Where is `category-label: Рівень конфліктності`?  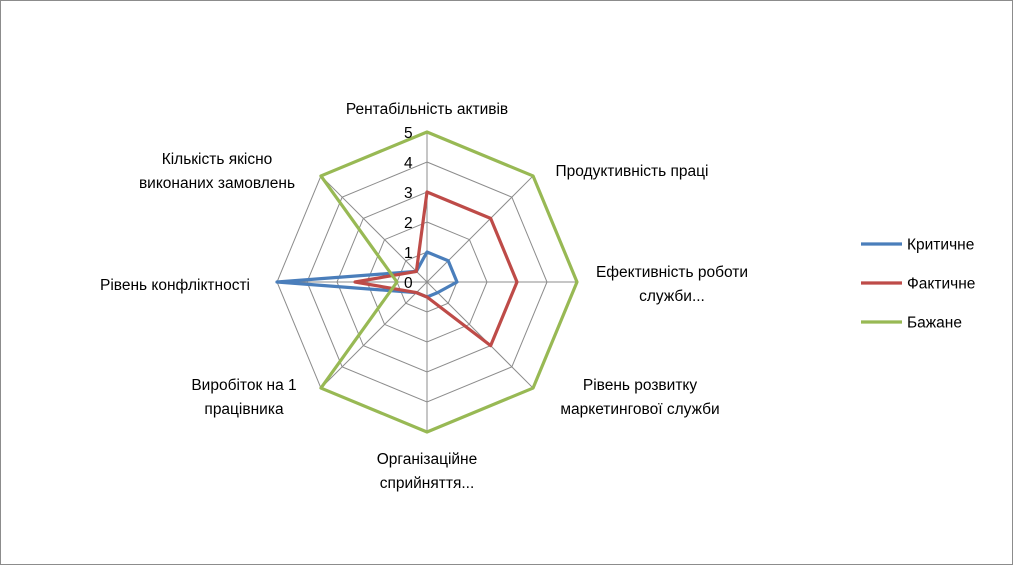 category-label: Рівень конфліктності is located at coordinates (175, 285).